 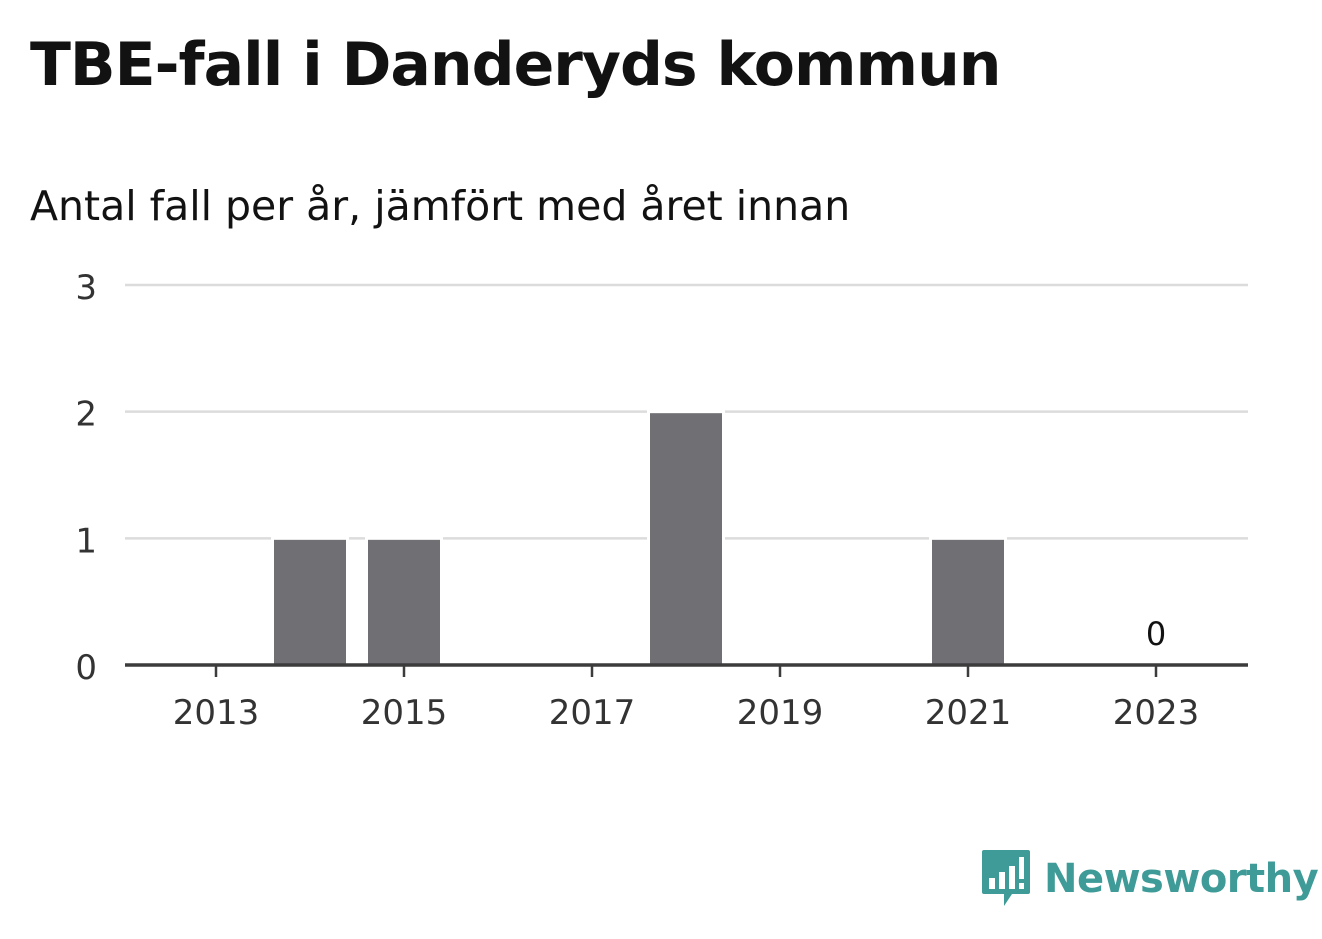 What do you see at coordinates (216, 713) in the screenshot?
I see `x-tick-label: 2013` at bounding box center [216, 713].